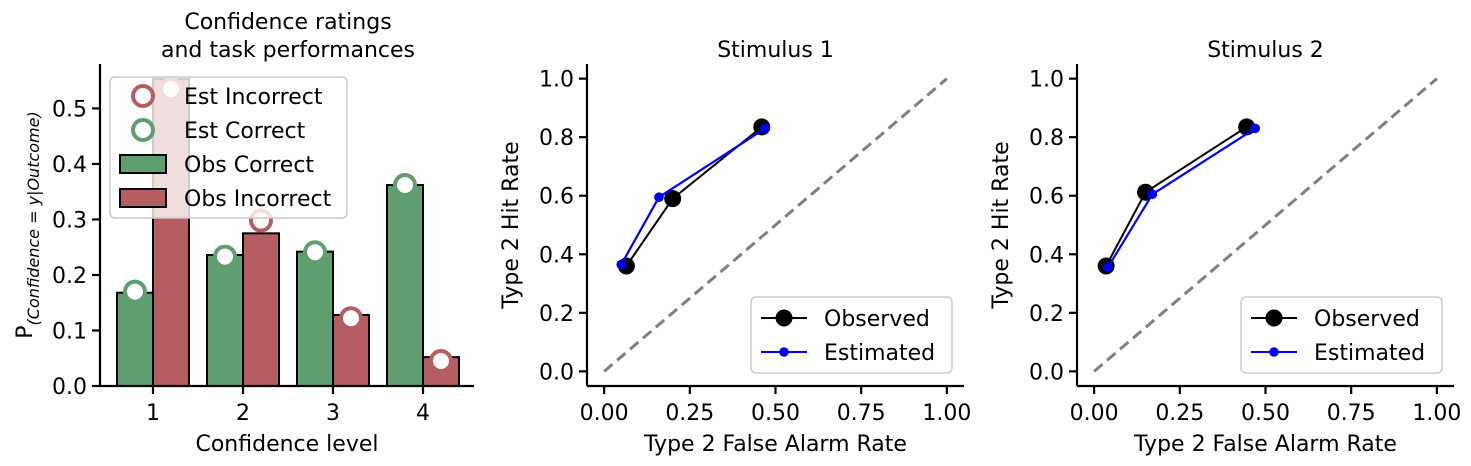 The image size is (1471, 466). What do you see at coordinates (286, 444) in the screenshot?
I see `x-axis-label: Confidence level` at bounding box center [286, 444].